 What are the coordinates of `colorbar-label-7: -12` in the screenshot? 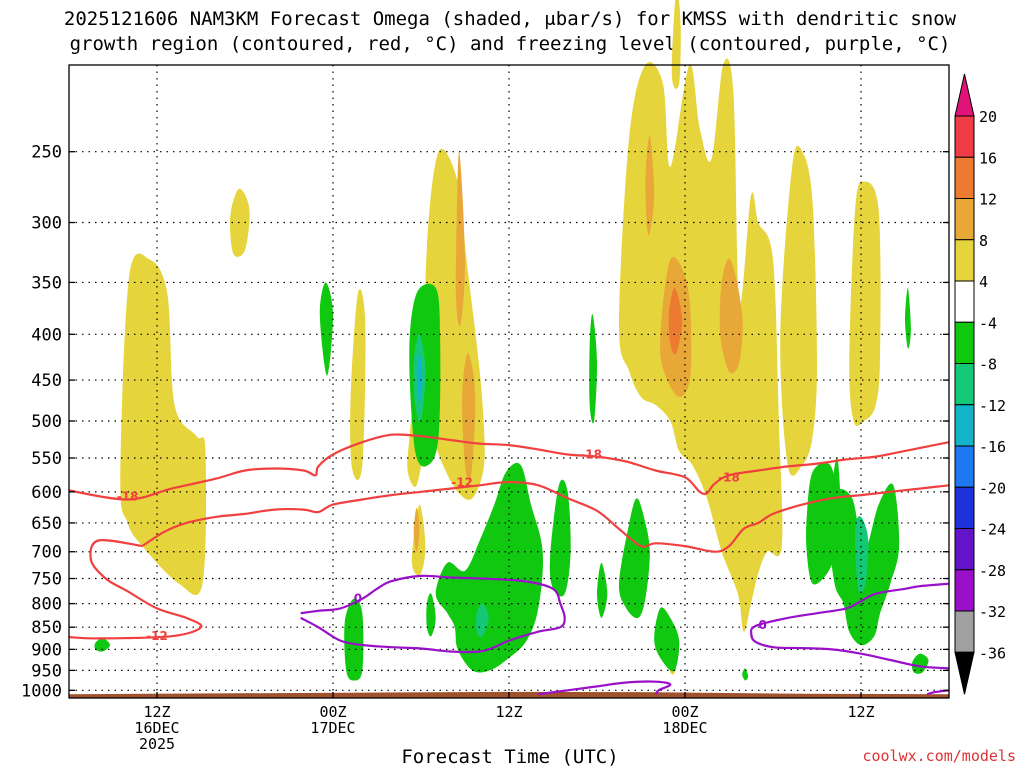 It's located at (992, 406).